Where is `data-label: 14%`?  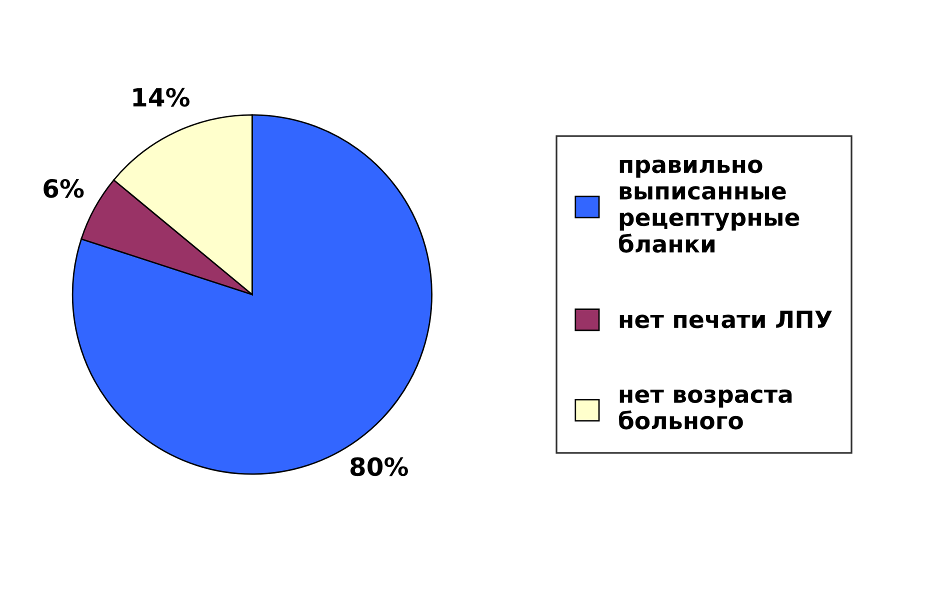
data-label: 14% is located at coordinates (161, 97).